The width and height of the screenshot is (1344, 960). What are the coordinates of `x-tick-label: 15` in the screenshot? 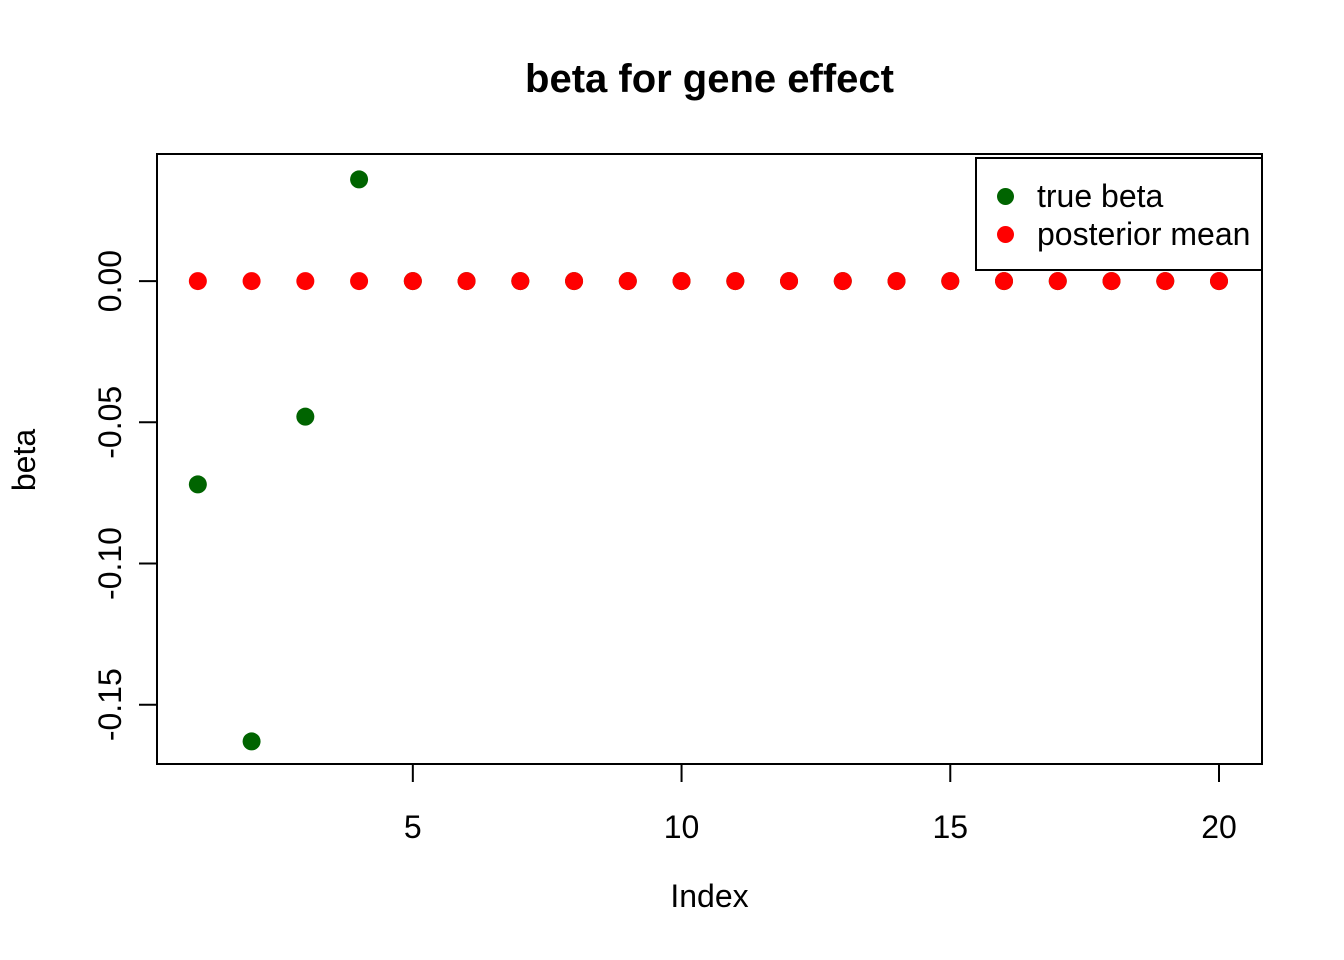 It's located at (950, 827).